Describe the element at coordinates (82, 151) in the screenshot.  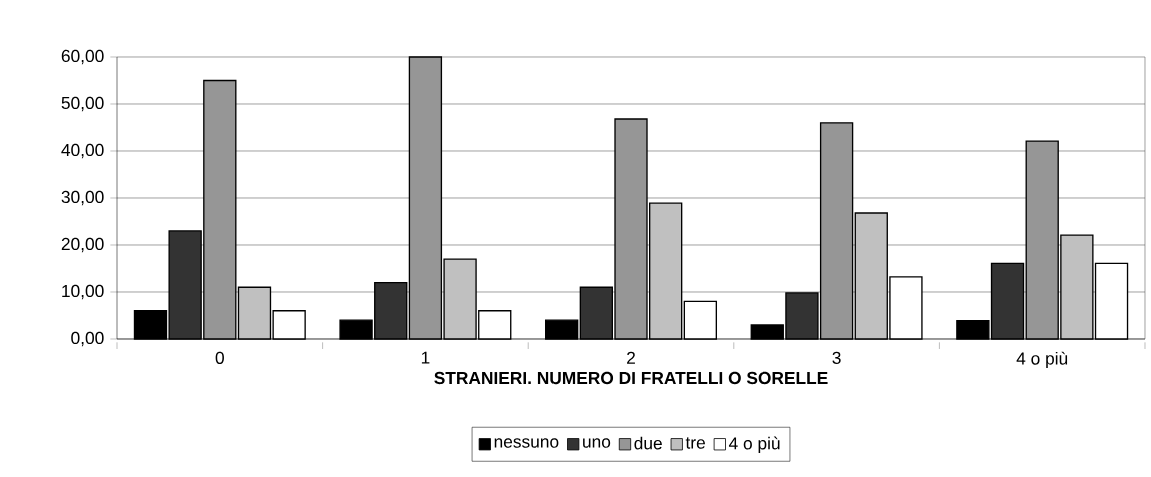
I see `y-tick-label: 40,00` at that location.